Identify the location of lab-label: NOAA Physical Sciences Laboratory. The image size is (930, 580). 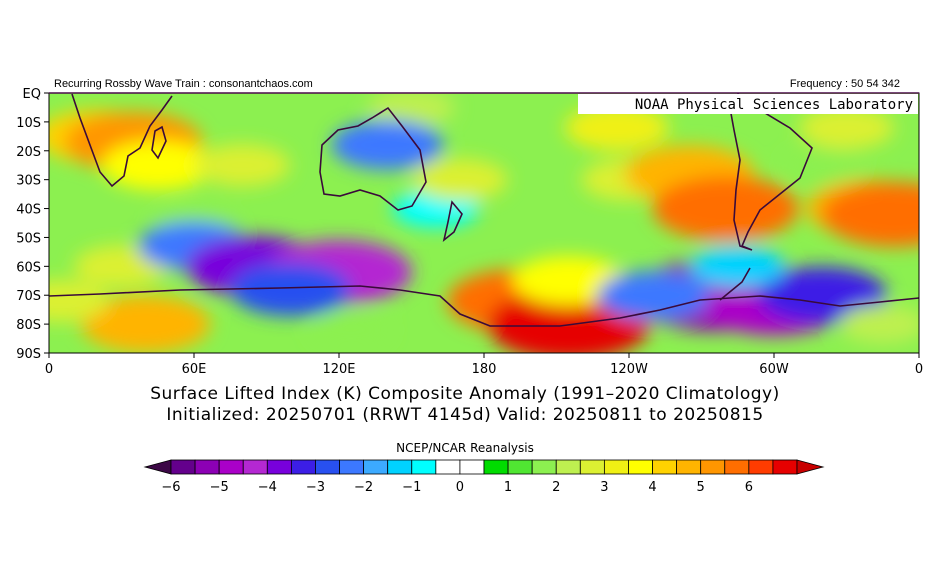
(774, 105).